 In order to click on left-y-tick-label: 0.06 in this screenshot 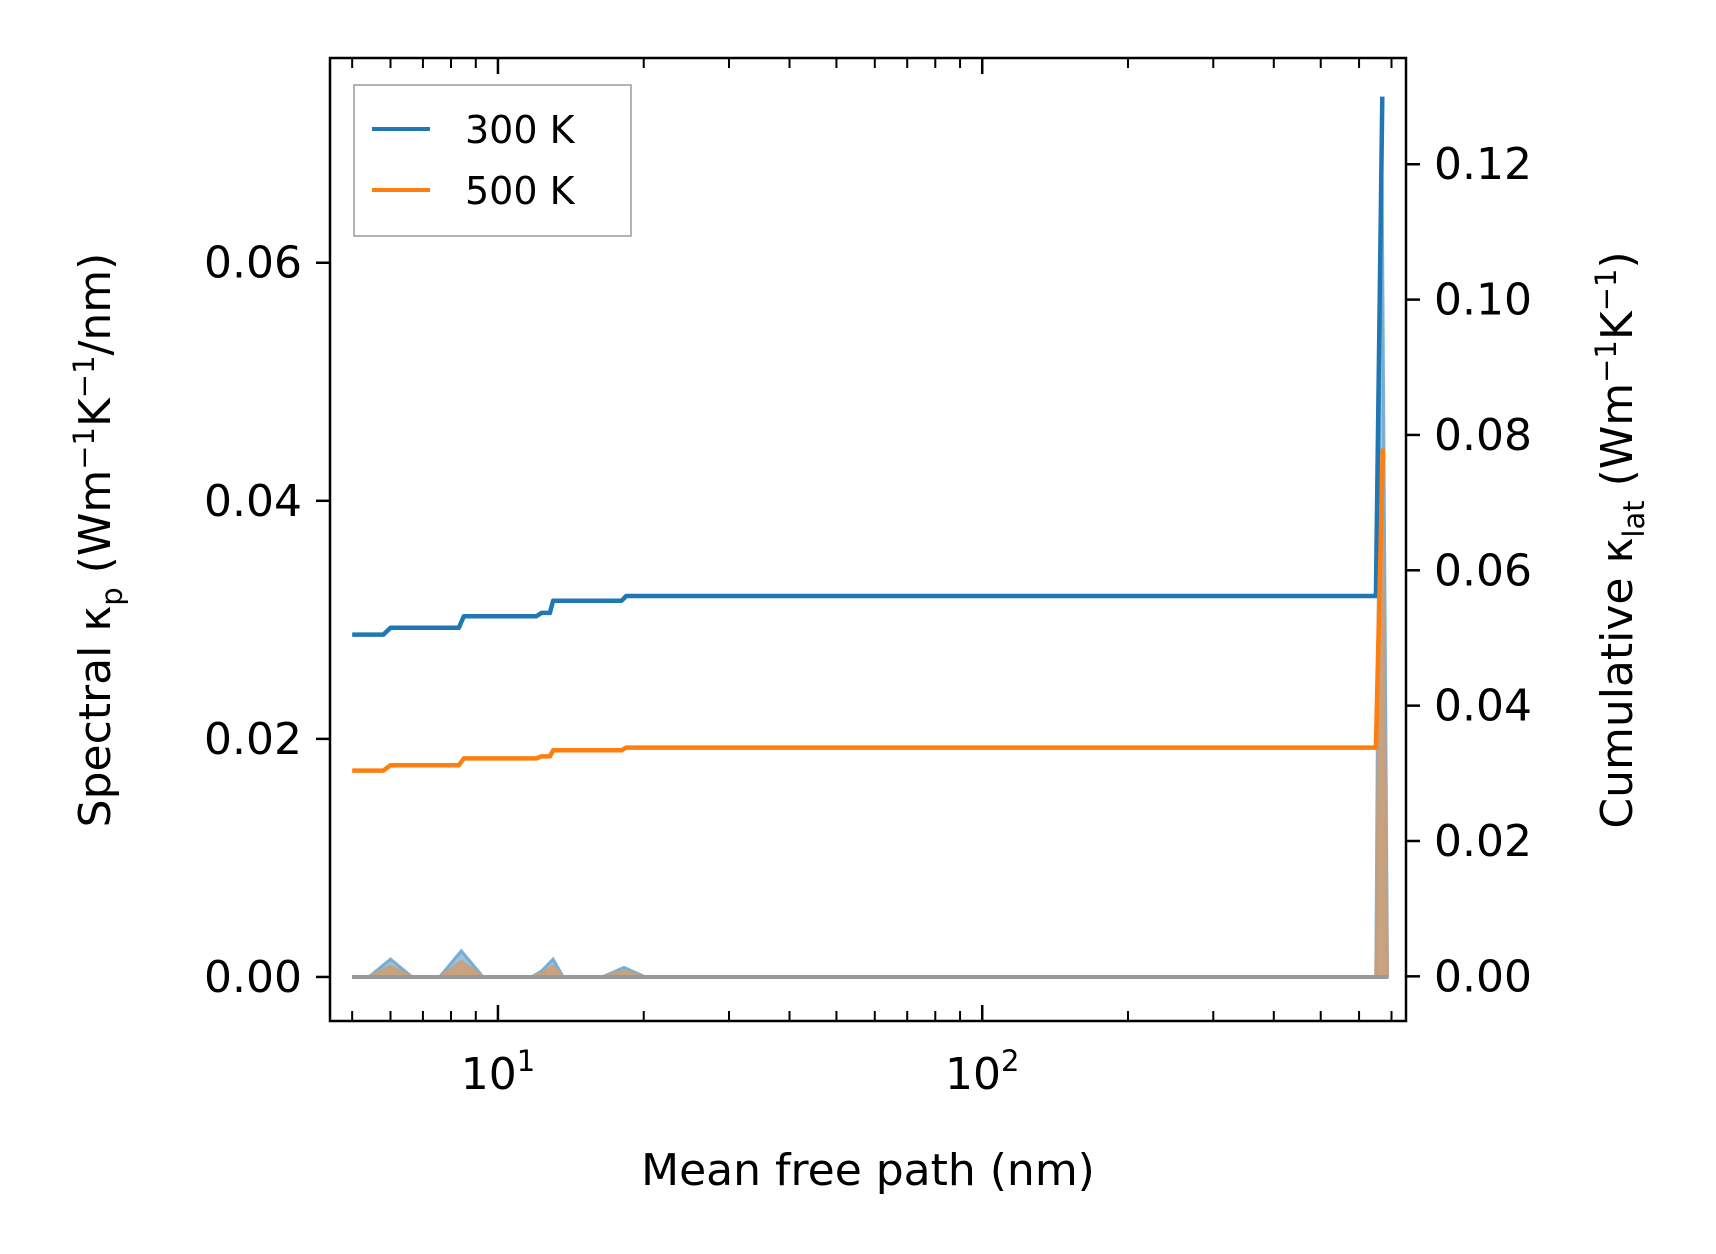, I will do `click(253, 263)`.